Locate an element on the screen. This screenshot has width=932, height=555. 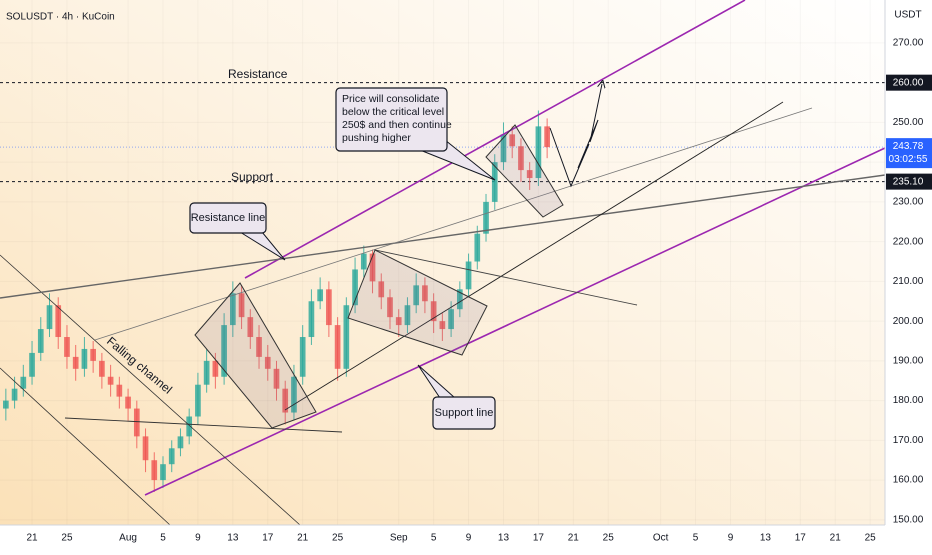
x-tick-label: Oct is located at coordinates (661, 538).